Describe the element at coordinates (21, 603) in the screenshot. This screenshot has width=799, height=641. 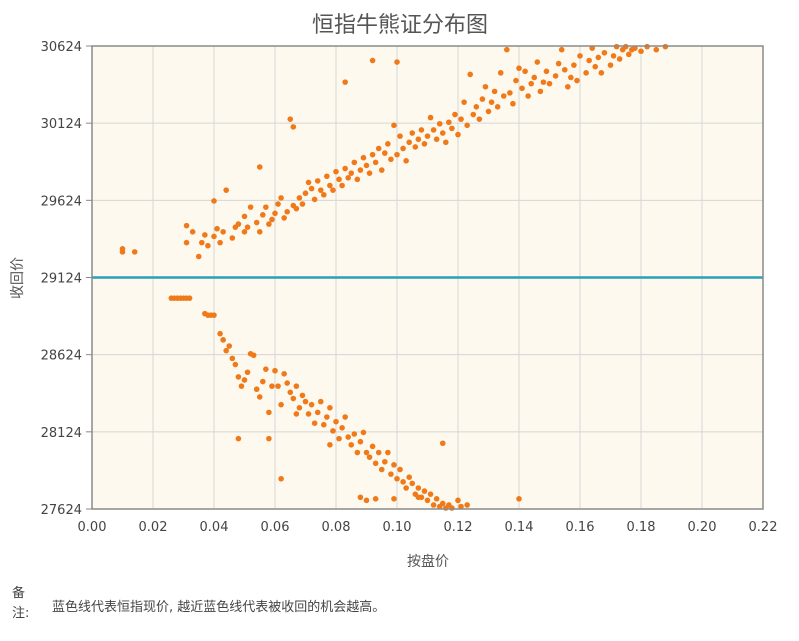
I see `note-label: 备注:` at that location.